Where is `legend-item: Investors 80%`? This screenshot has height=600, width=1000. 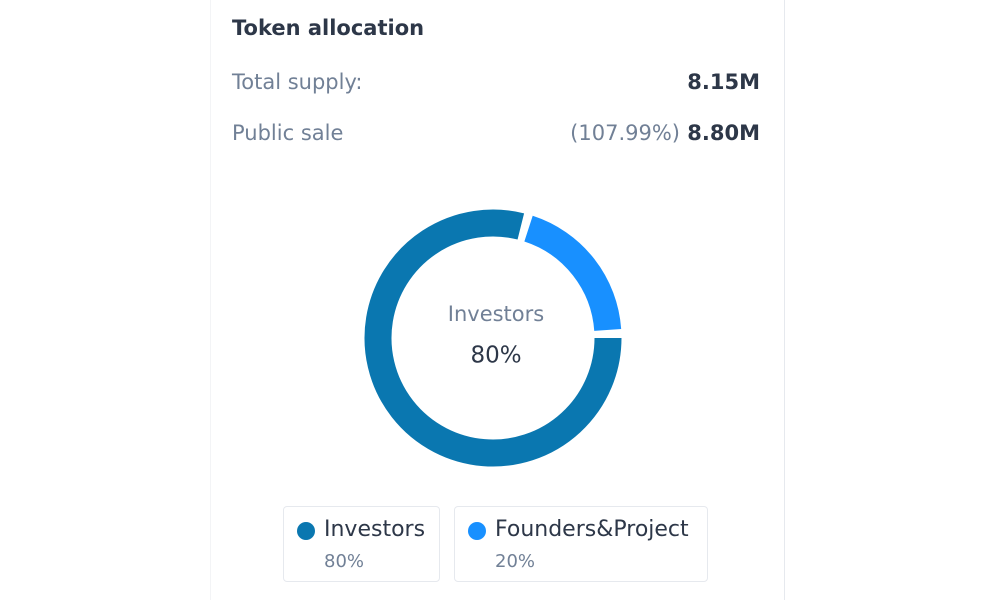
legend-item: Investors 80% is located at coordinates (361, 544).